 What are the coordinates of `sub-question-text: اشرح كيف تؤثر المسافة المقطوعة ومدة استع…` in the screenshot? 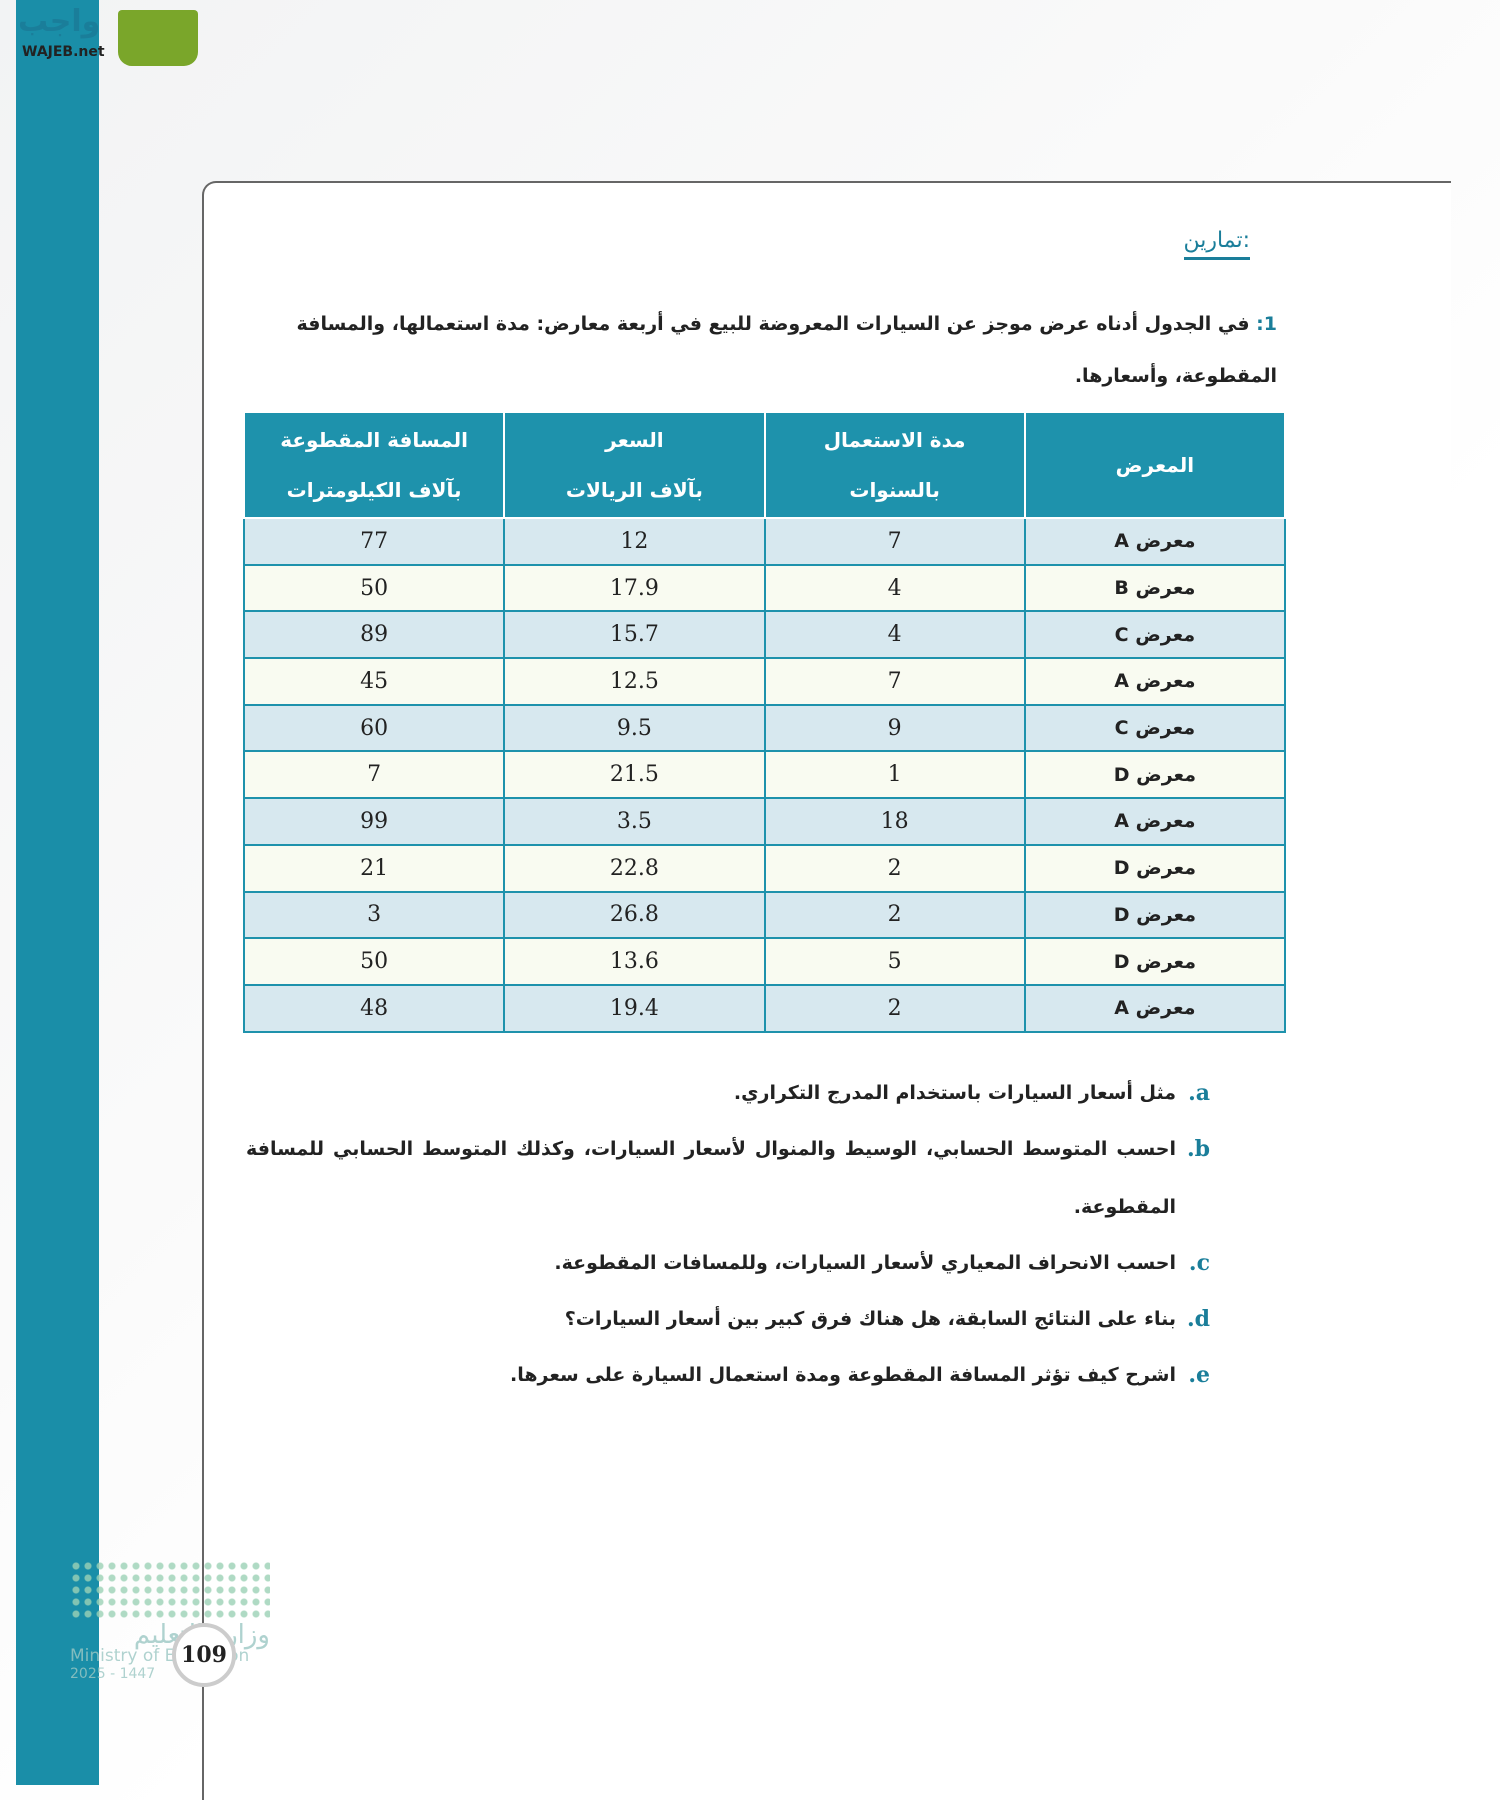 It's located at (842, 1375).